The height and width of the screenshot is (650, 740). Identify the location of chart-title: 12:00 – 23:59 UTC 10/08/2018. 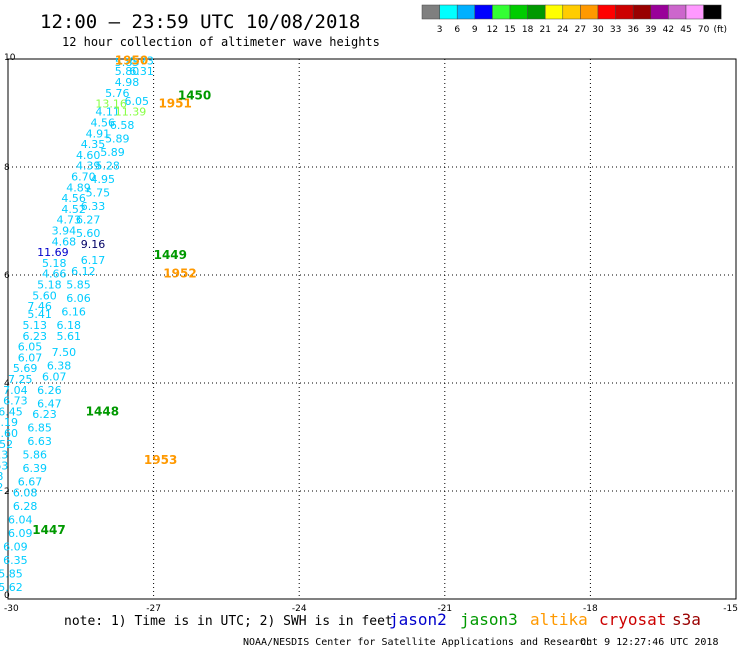
(200, 22).